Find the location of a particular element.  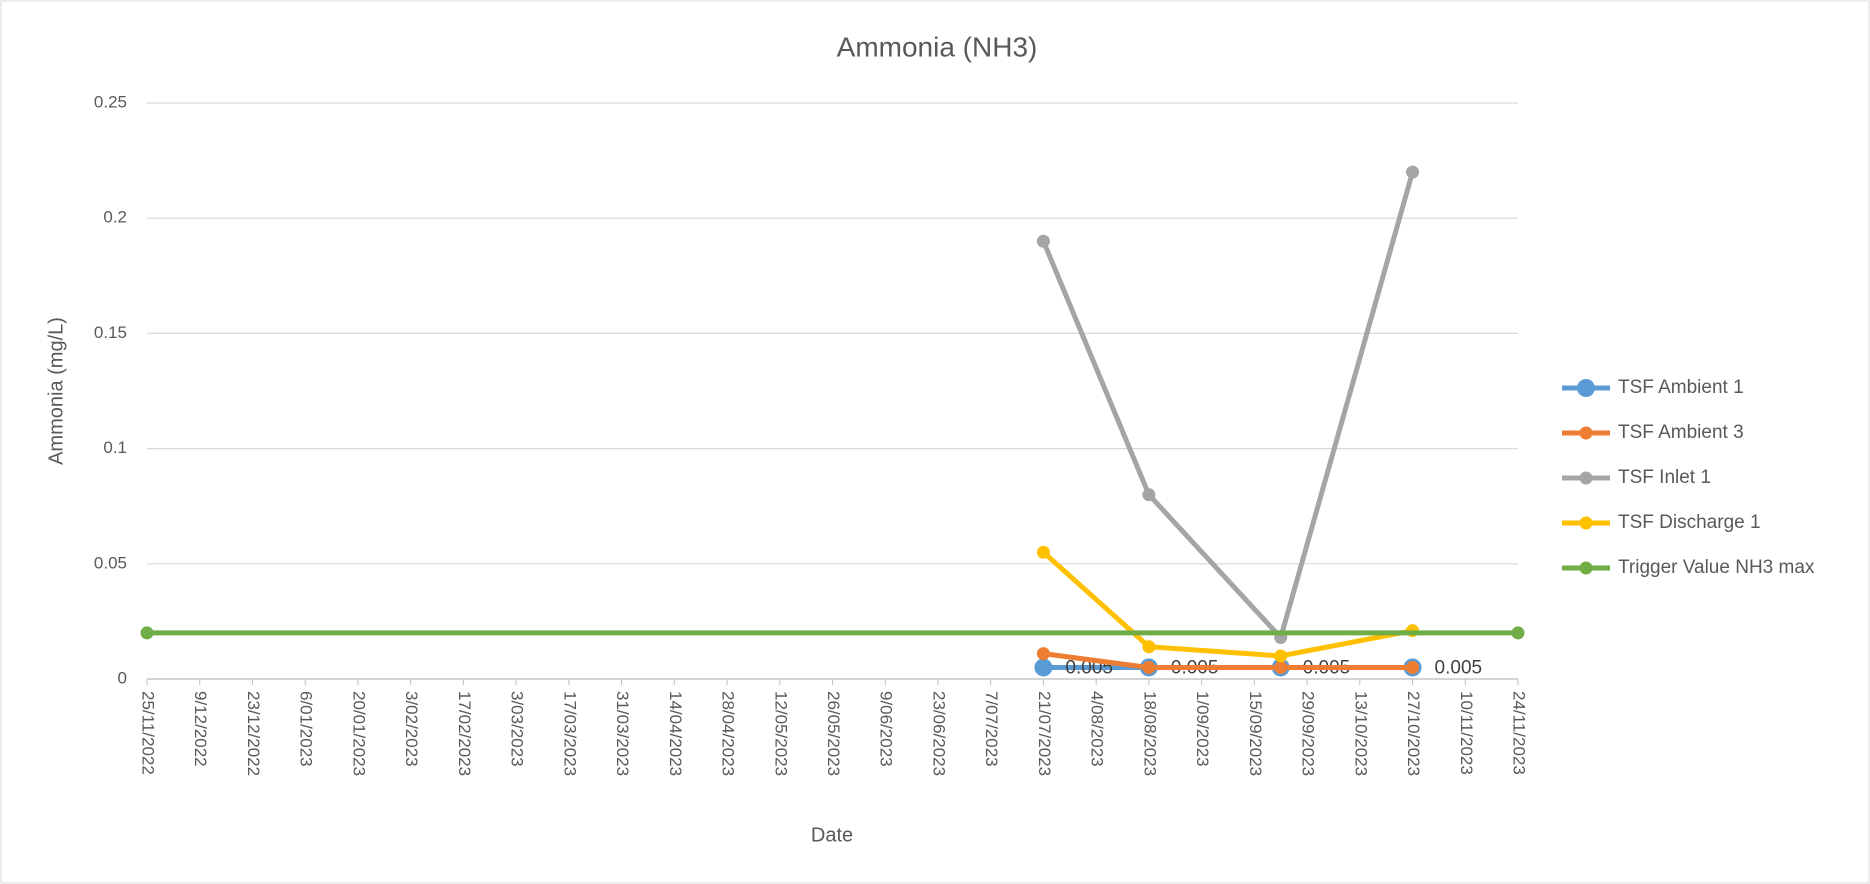

y-tick-label: 0.15 is located at coordinates (110, 332).